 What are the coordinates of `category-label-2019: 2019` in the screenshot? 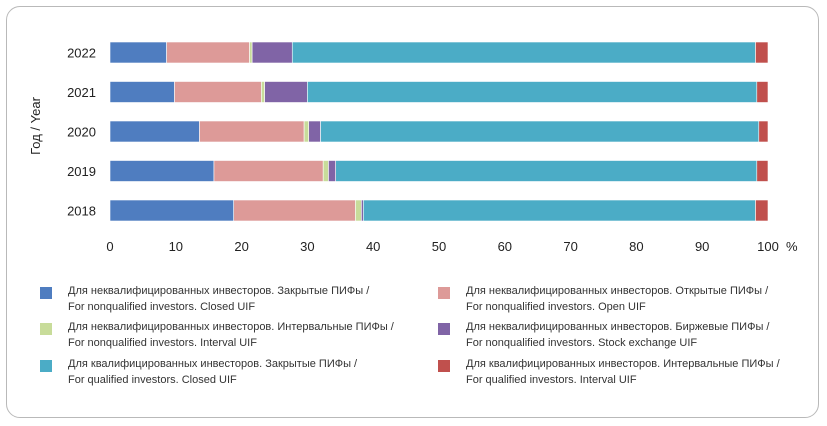 It's located at (81, 171).